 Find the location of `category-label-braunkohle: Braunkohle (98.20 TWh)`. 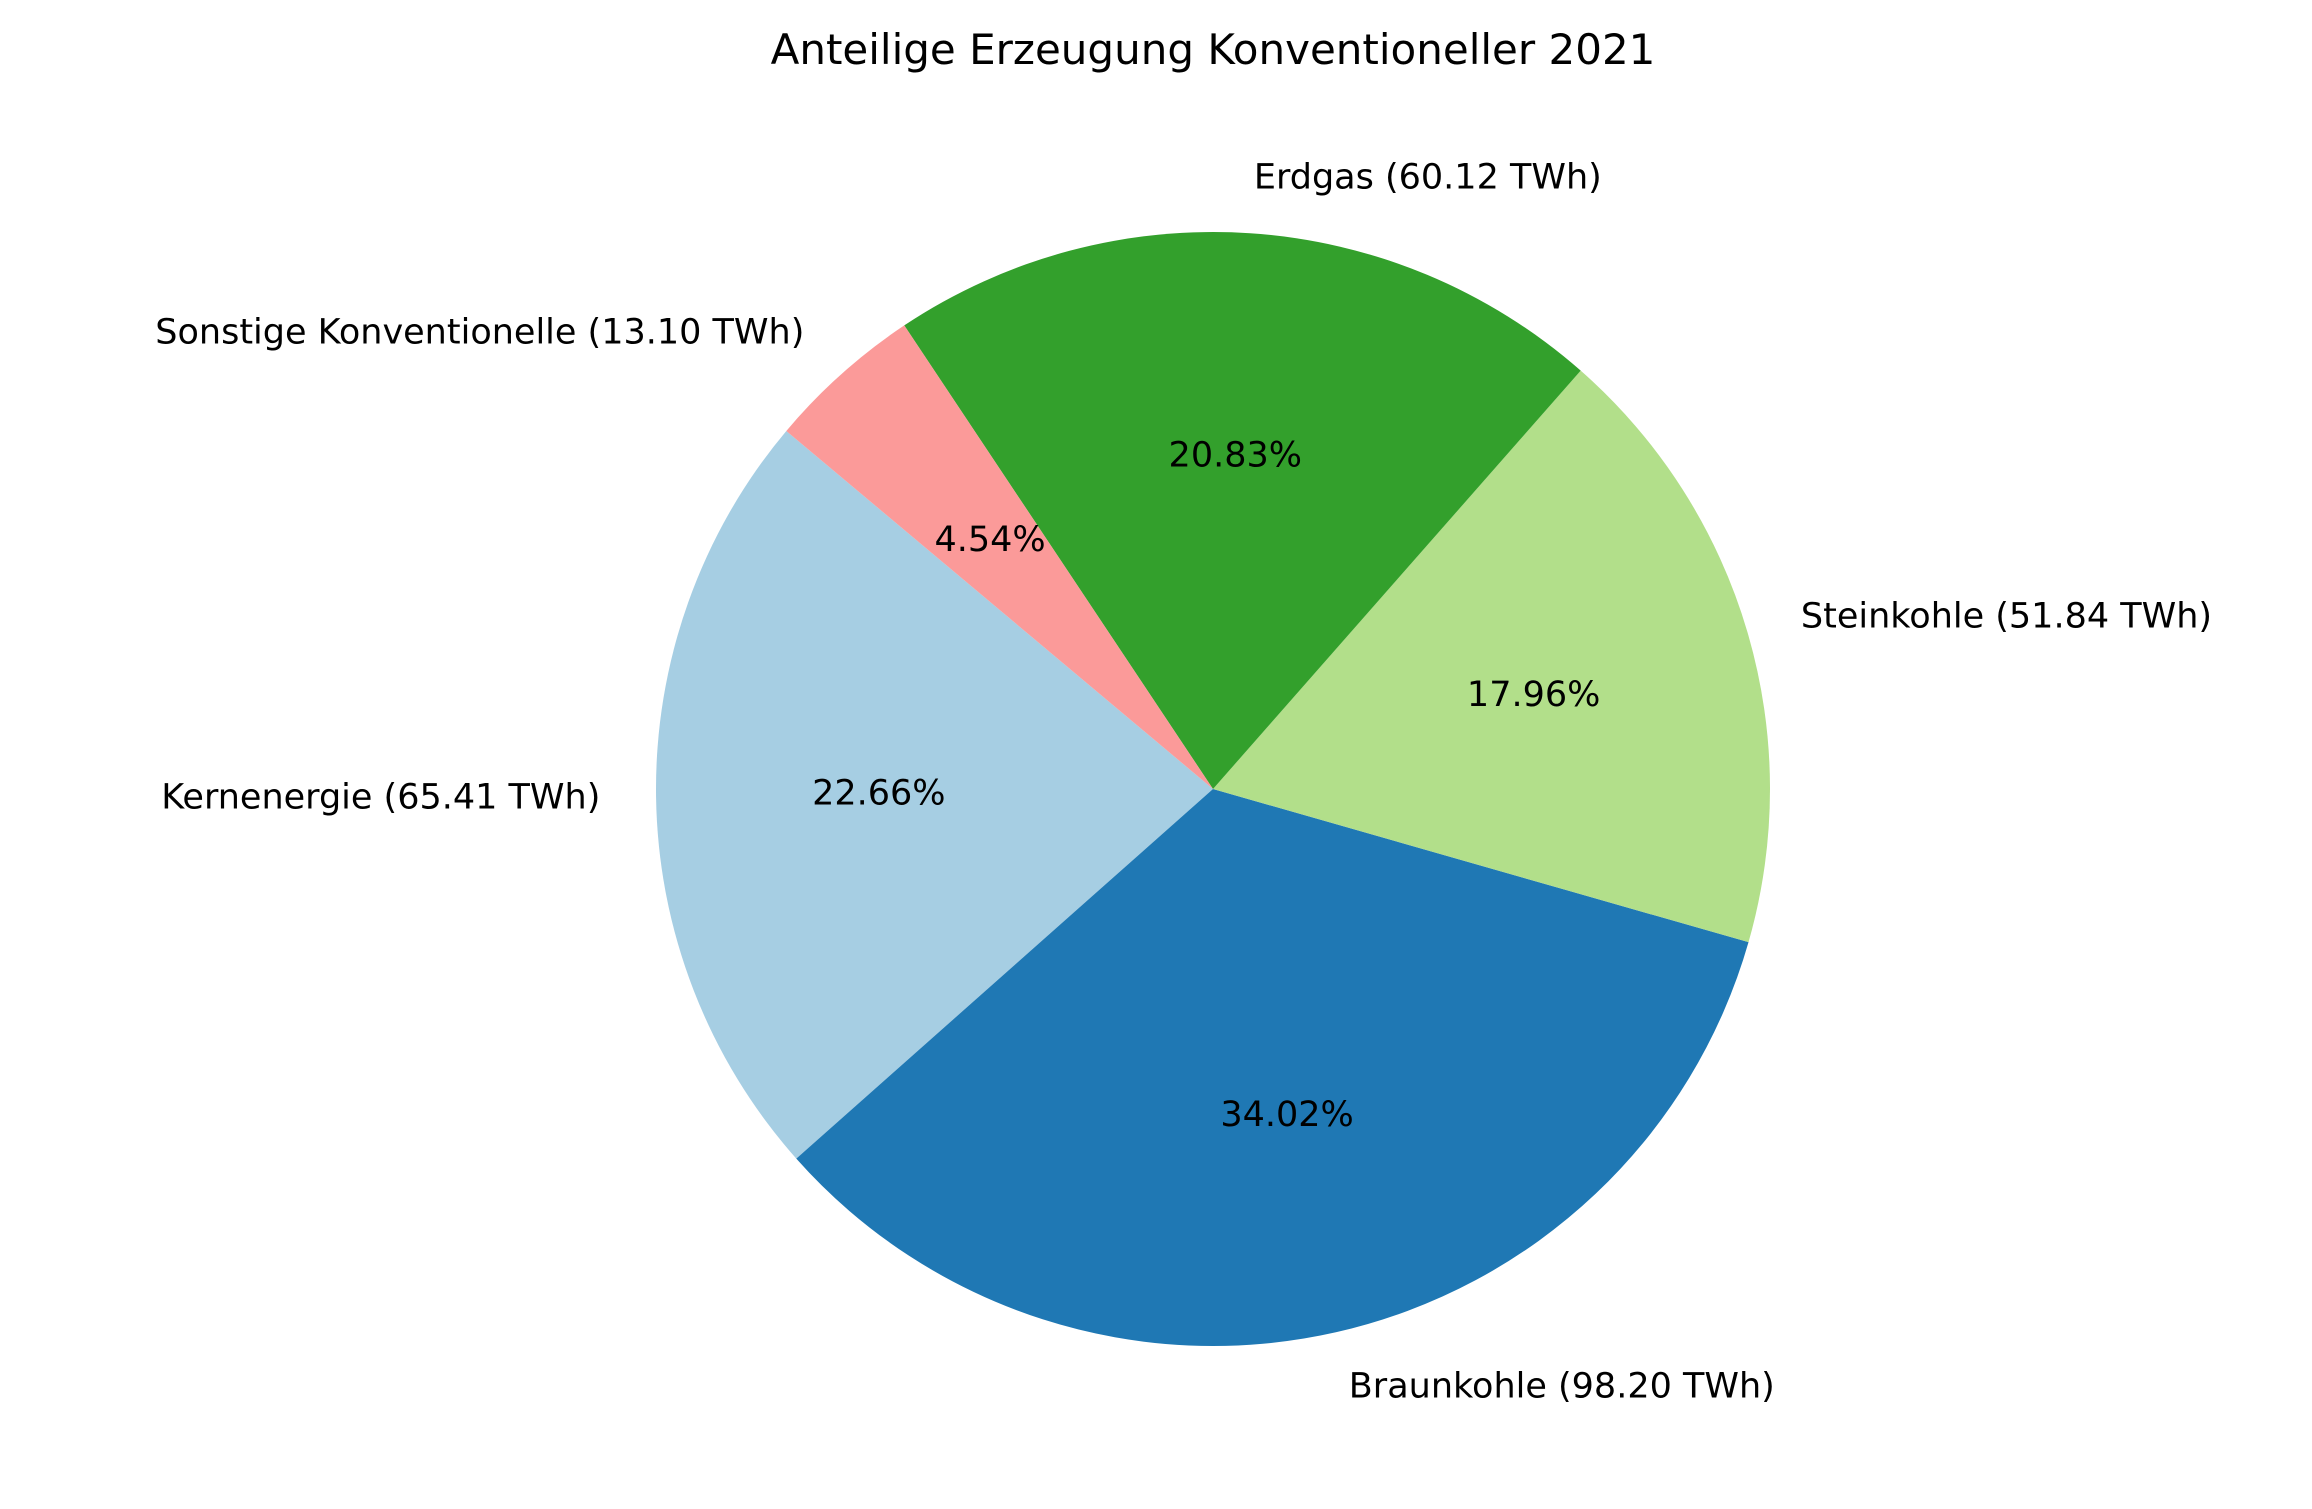

category-label-braunkohle: Braunkohle (98.20 TWh) is located at coordinates (1562, 1386).